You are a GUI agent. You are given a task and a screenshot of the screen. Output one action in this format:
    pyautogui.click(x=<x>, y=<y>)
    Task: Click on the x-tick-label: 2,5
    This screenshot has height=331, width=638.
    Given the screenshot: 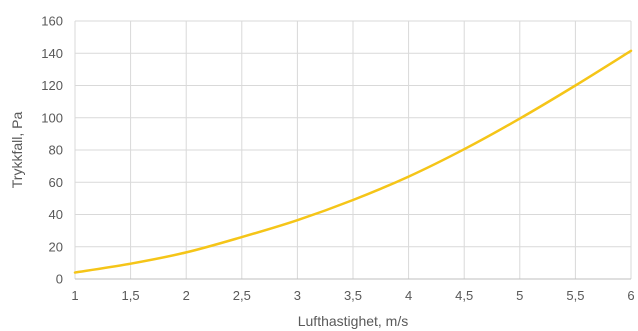 What is the action you would take?
    pyautogui.click(x=242, y=295)
    